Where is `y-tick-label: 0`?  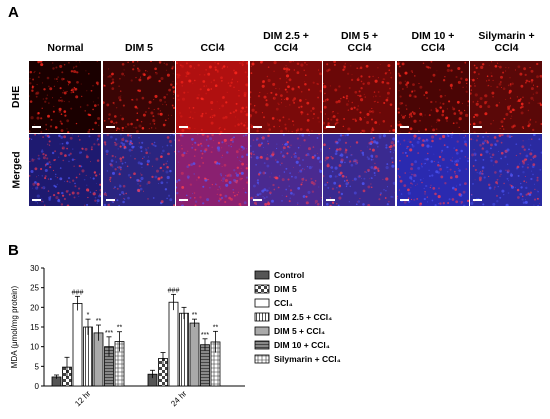
y-tick-label: 0 is located at coordinates (37, 386).